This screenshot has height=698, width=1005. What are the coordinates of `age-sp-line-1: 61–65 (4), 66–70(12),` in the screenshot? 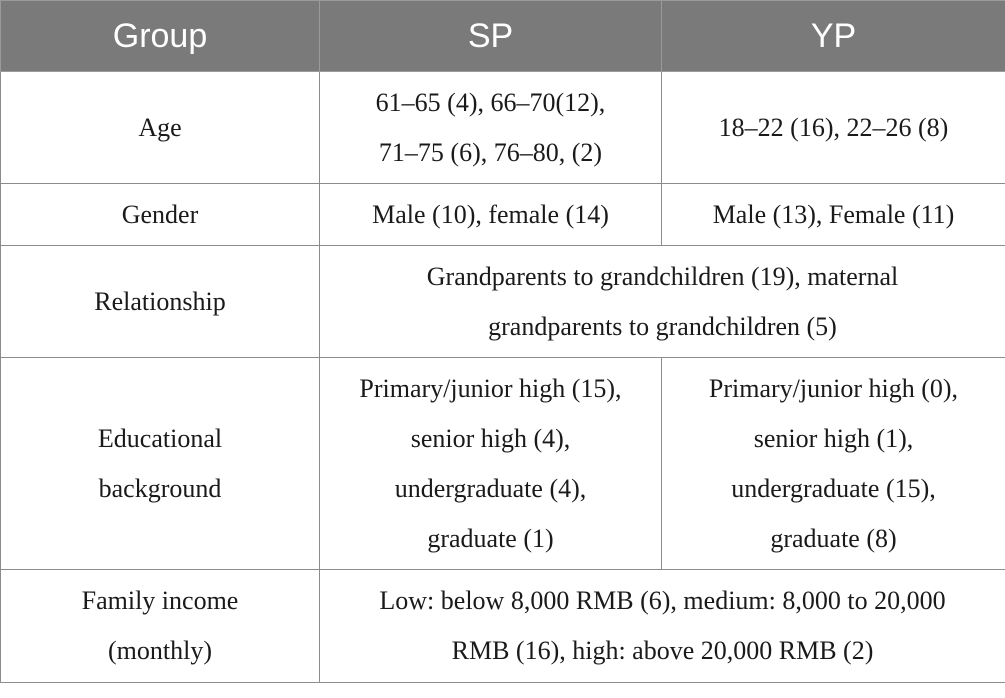 It's located at (490, 102).